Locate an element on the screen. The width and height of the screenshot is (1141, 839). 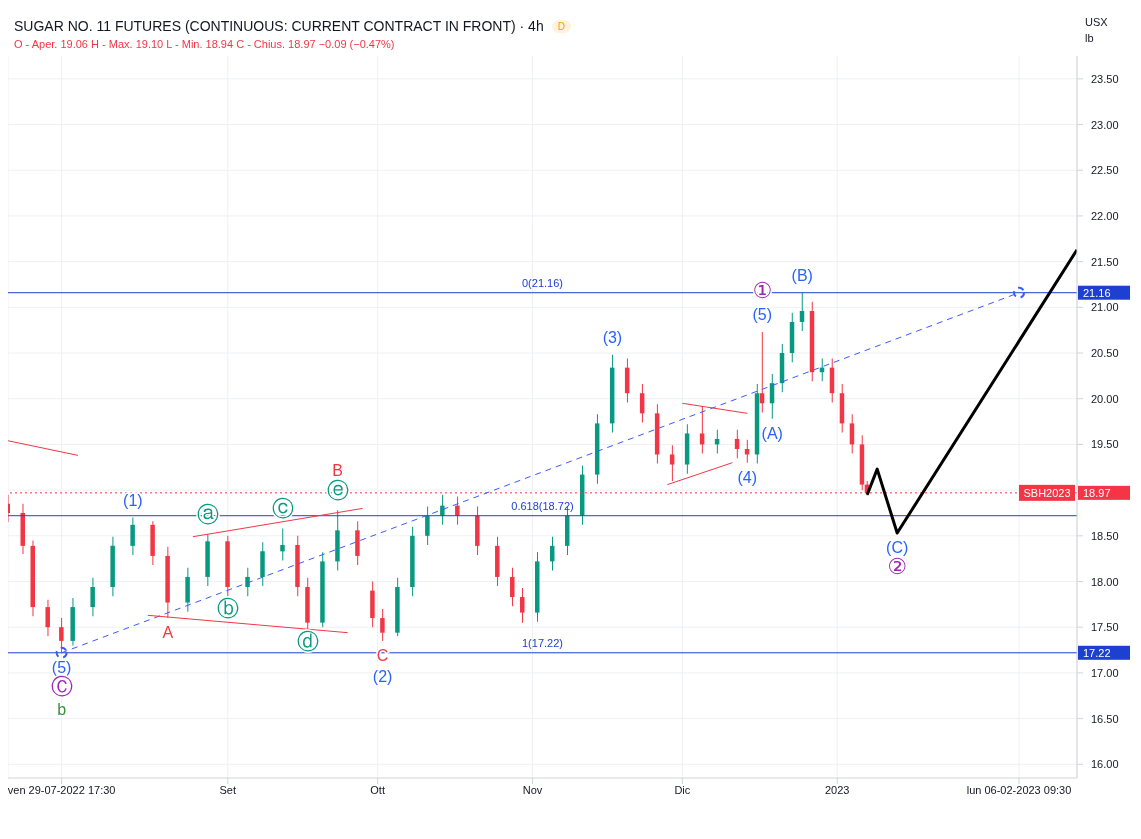
annotation: (B) is located at coordinates (802, 275).